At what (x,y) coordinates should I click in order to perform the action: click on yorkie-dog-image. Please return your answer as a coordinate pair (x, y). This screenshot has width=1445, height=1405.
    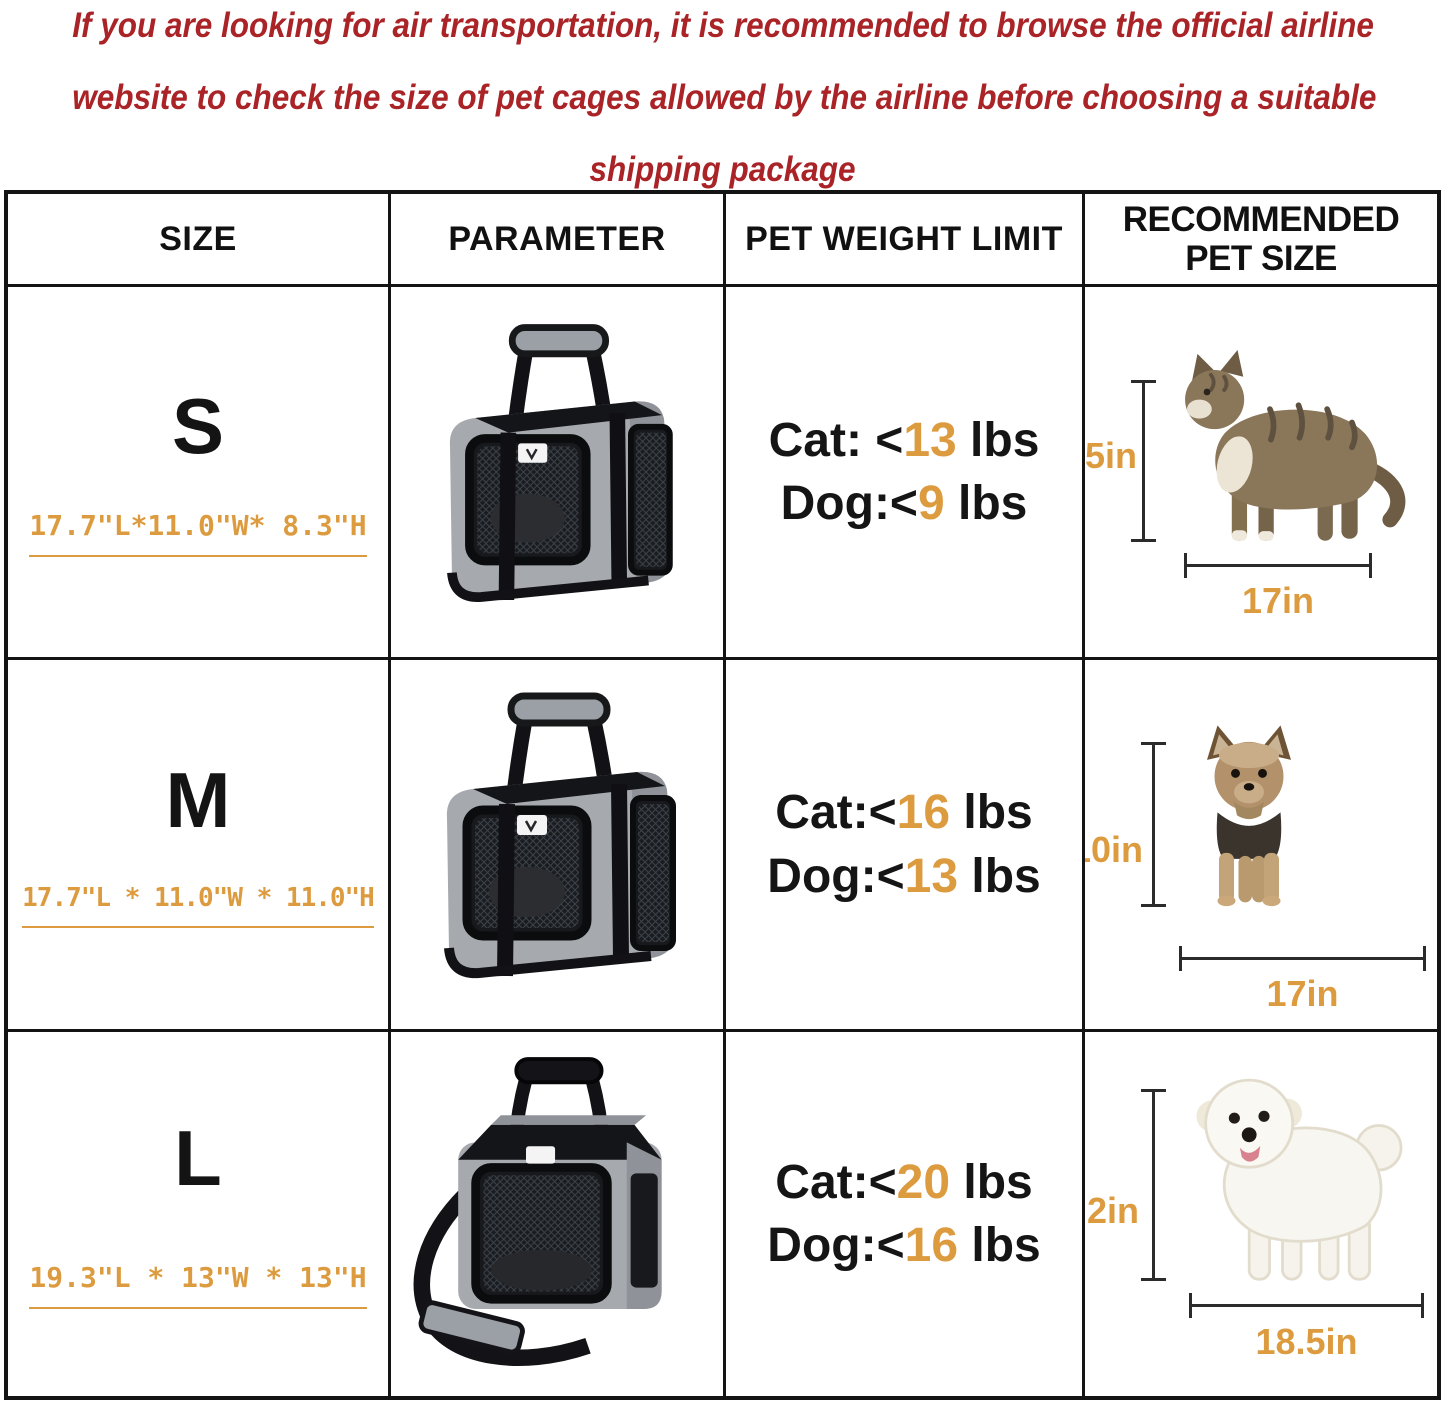
    Looking at the image, I should click on (1249, 816).